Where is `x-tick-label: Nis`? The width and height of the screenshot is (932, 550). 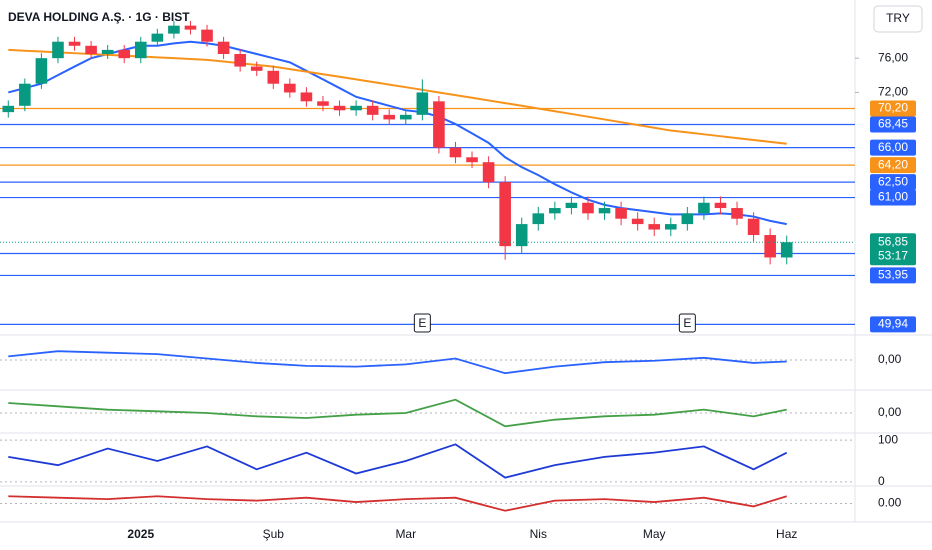
x-tick-label: Nis is located at coordinates (538, 534).